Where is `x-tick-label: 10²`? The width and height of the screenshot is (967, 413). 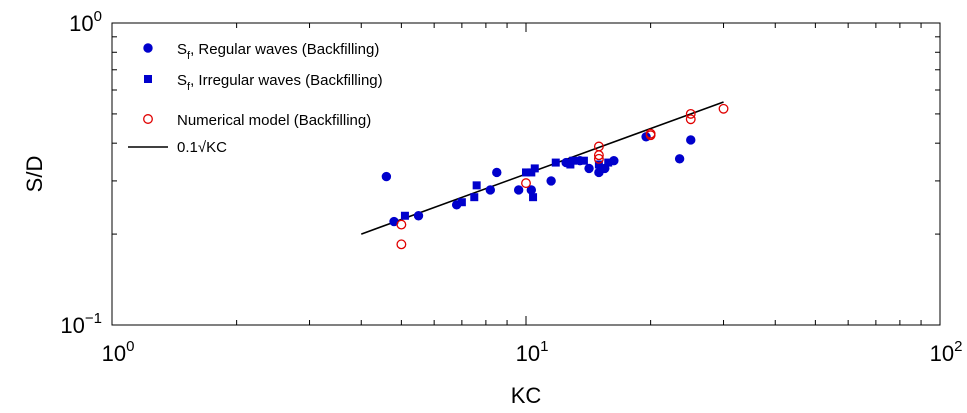
x-tick-label: 10² is located at coordinates (946, 352).